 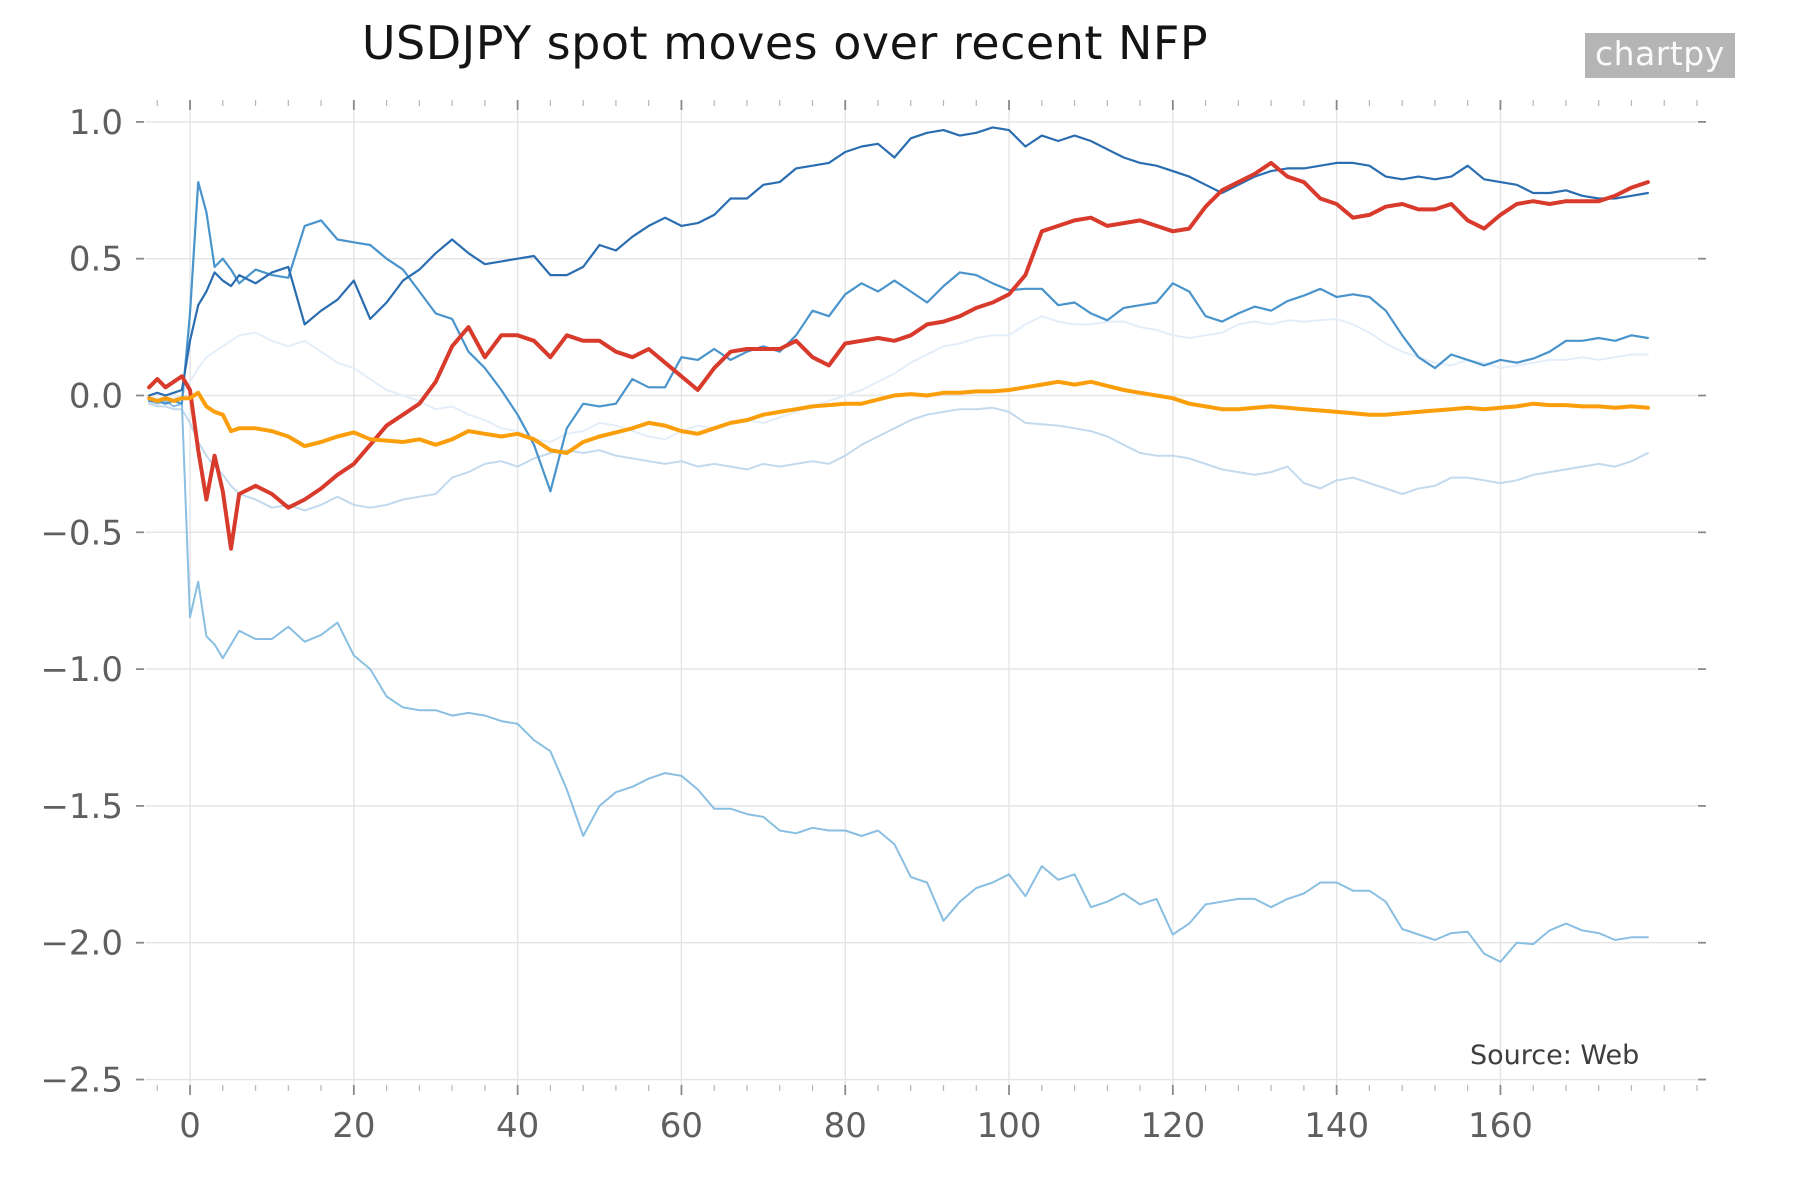 What do you see at coordinates (81, 533) in the screenshot?
I see `y-tick-label: −0.5` at bounding box center [81, 533].